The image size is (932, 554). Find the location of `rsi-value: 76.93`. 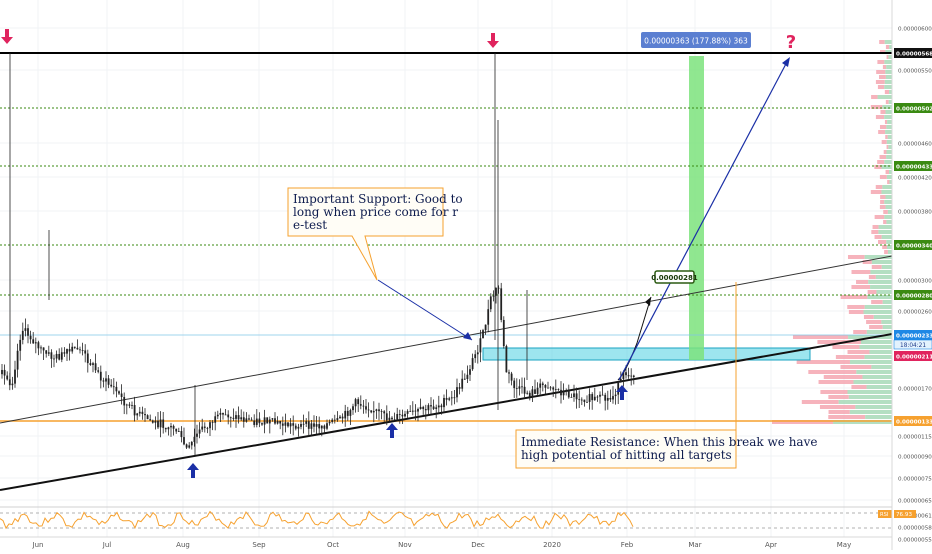

rsi-value: 76.93 is located at coordinates (904, 515).